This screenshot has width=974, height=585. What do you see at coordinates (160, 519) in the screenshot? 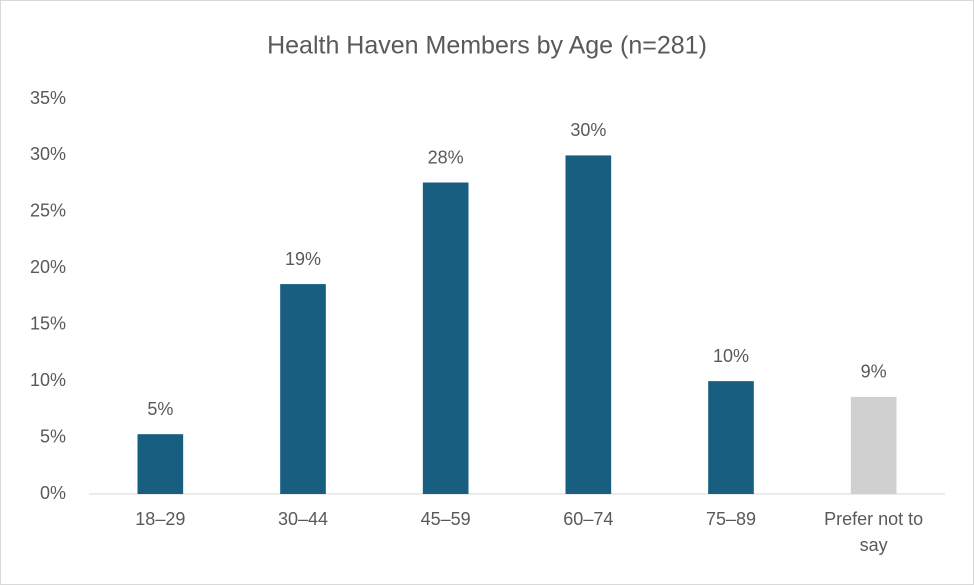
I see `x-tick-label: 18–29` at bounding box center [160, 519].